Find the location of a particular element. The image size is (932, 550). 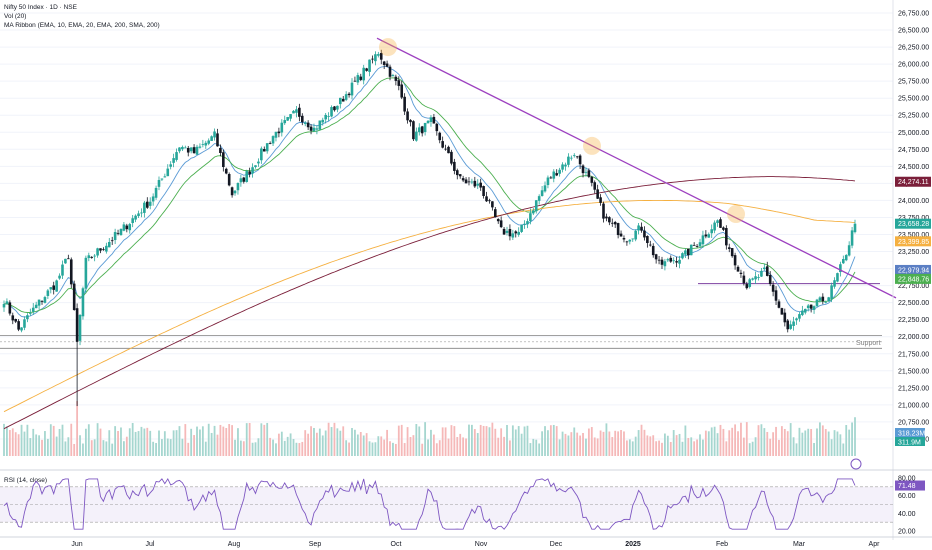

y-tick-label: 26,250.00 is located at coordinates (913, 48).